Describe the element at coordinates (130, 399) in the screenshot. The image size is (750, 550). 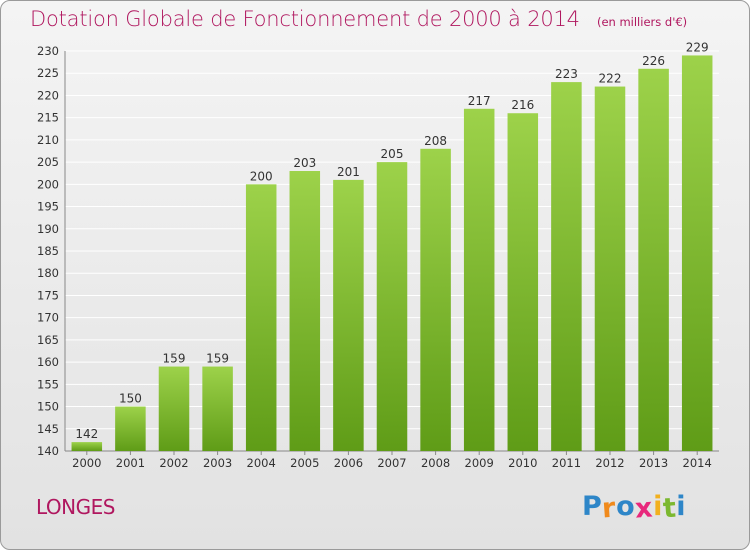
I see `data-label: 150` at that location.